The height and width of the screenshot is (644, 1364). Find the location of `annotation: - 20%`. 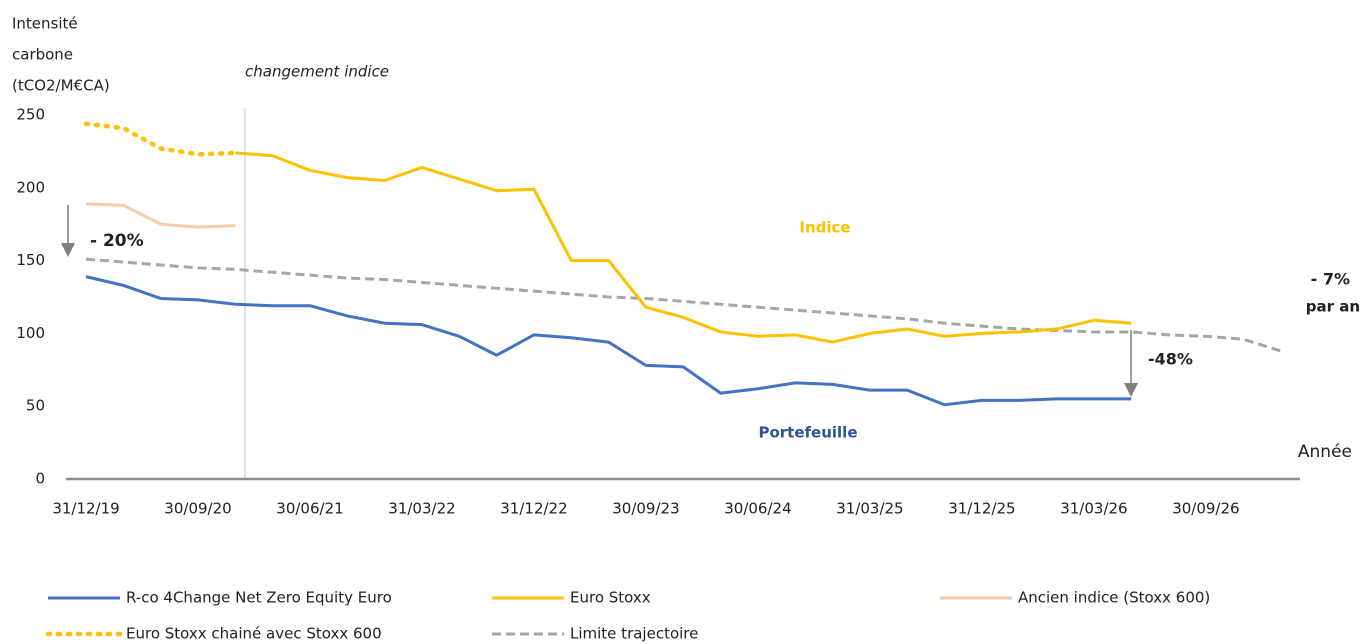

annotation: - 20% is located at coordinates (117, 241).